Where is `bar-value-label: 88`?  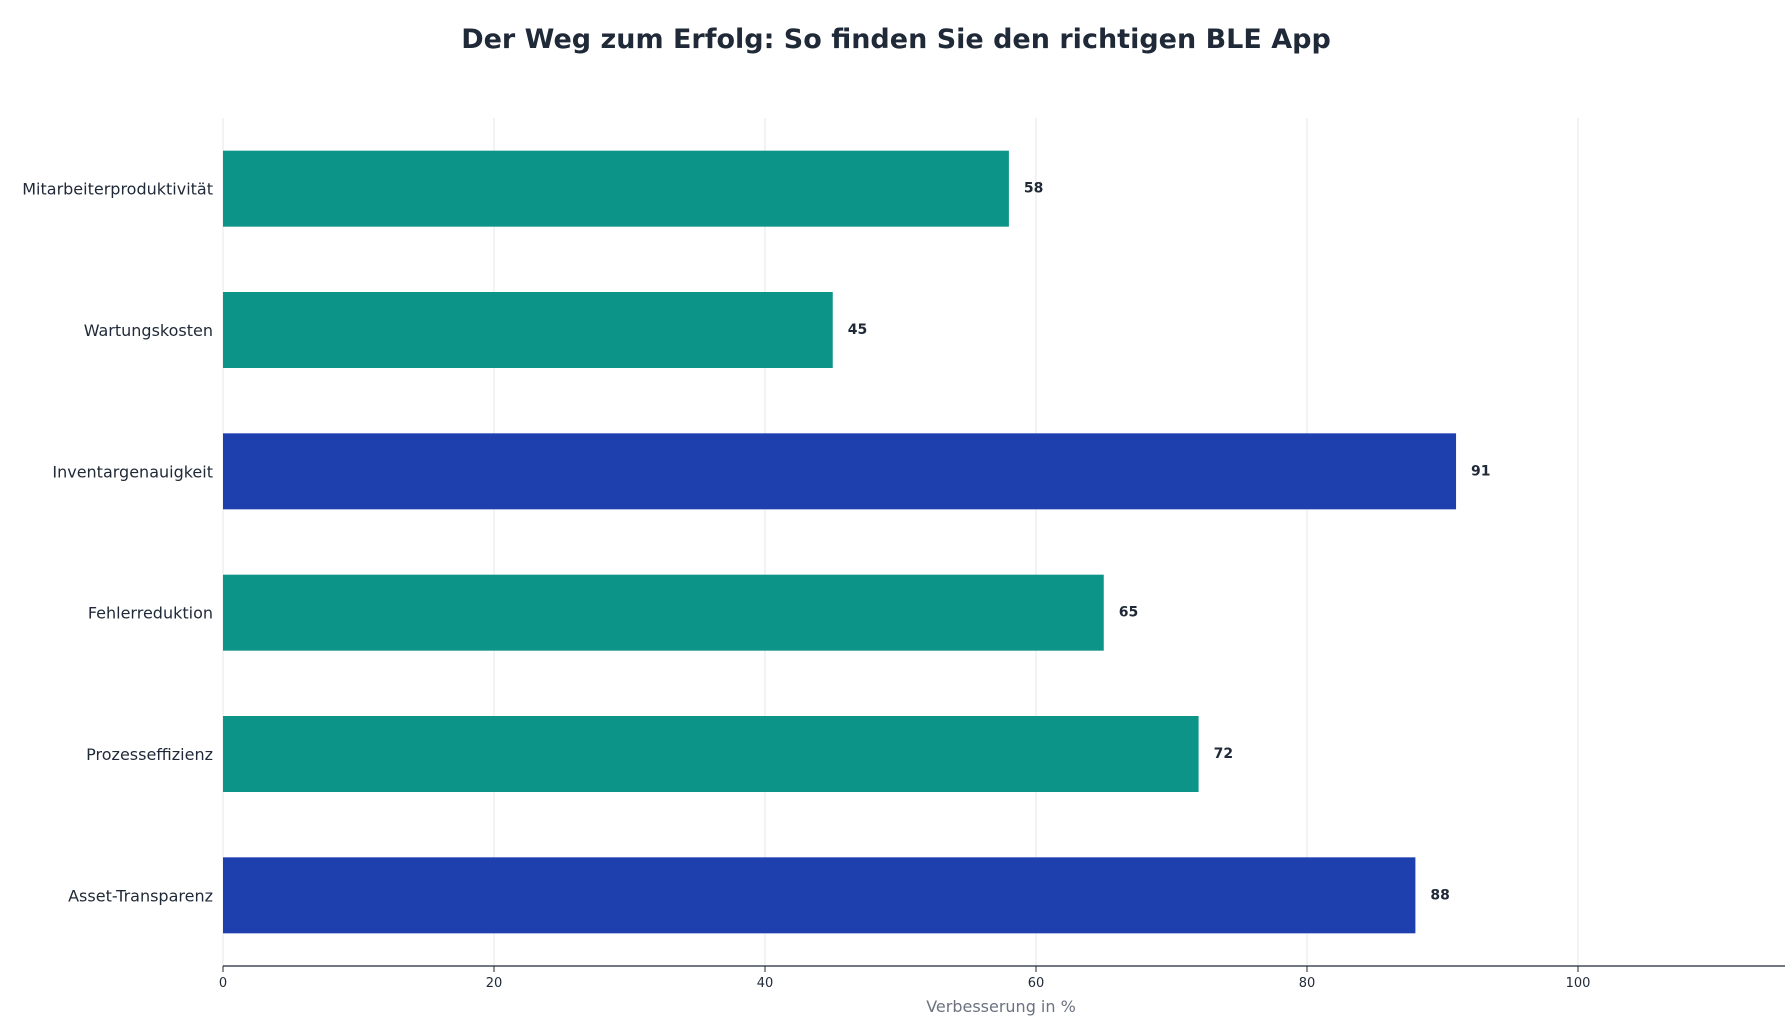 bar-value-label: 88 is located at coordinates (1439, 895).